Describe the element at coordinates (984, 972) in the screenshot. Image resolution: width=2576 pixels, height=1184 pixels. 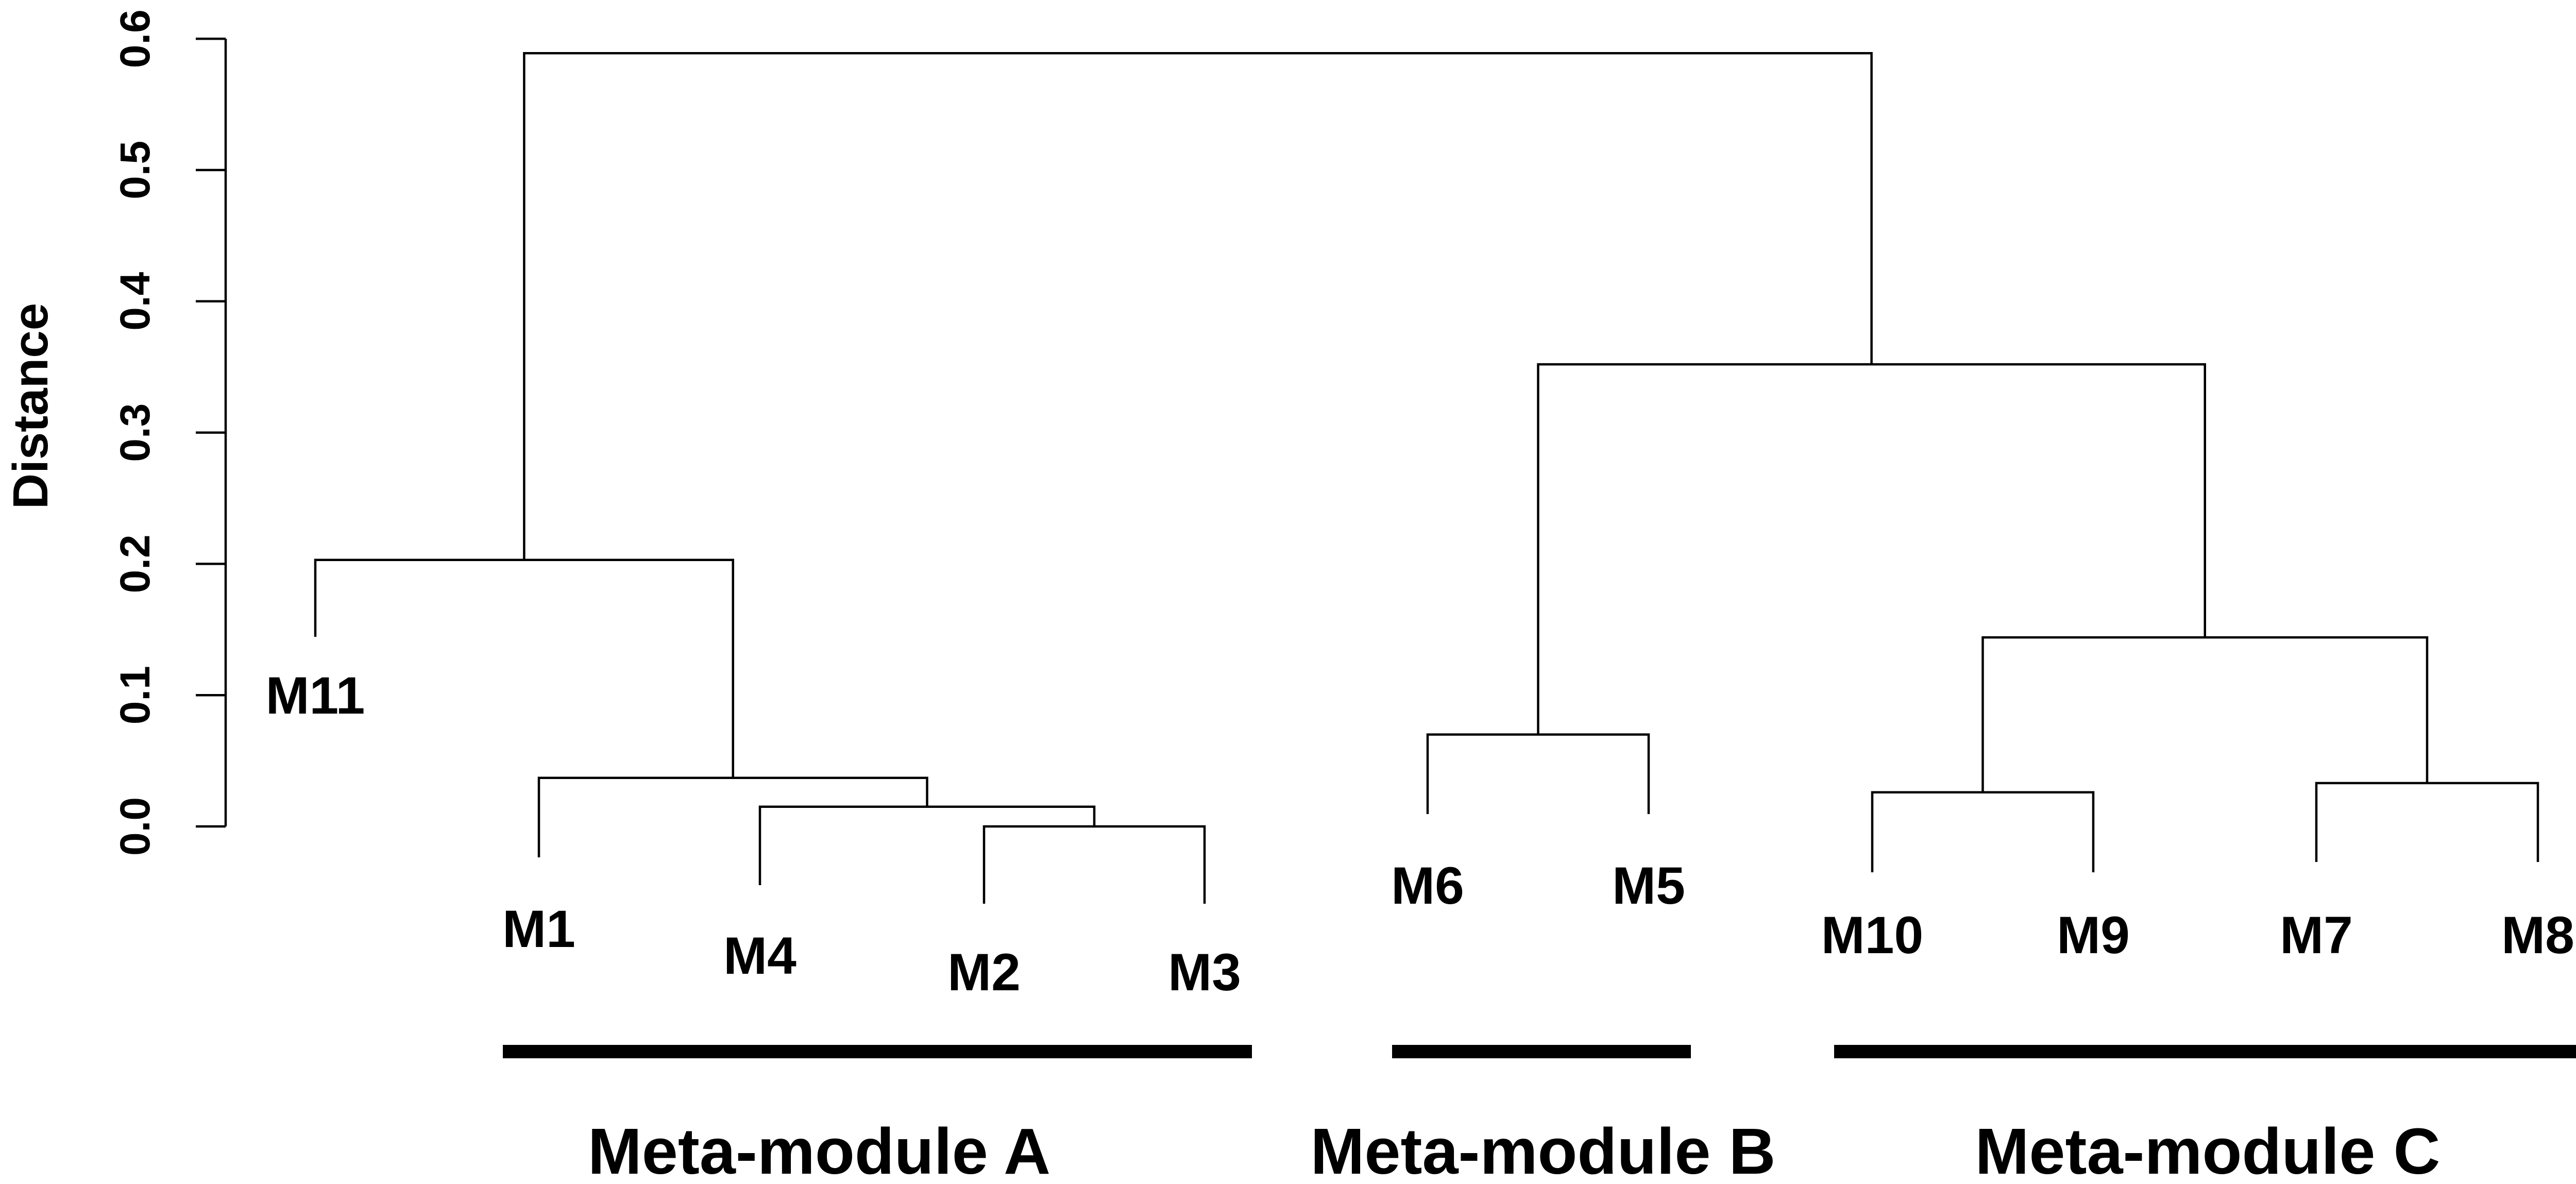
I see `leaf-label: M2` at that location.